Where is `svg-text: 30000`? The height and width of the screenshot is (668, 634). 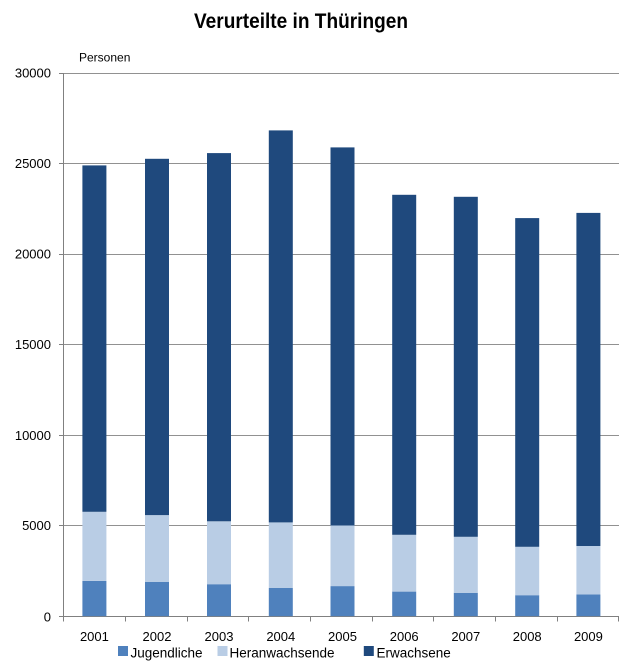
svg-text: 30000 is located at coordinates (33, 73).